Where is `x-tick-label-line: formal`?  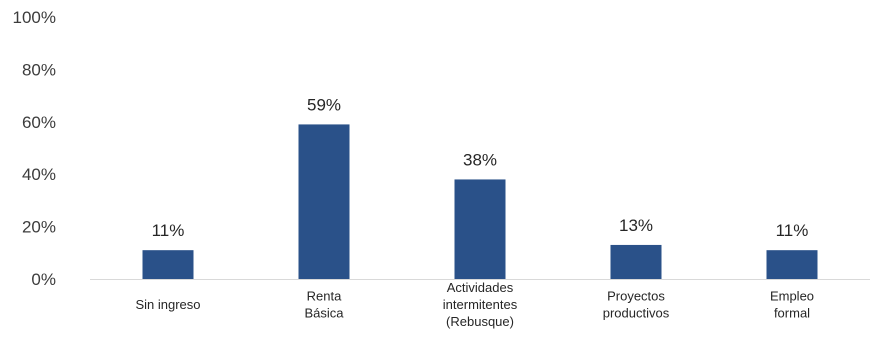
x-tick-label-line: formal is located at coordinates (792, 313).